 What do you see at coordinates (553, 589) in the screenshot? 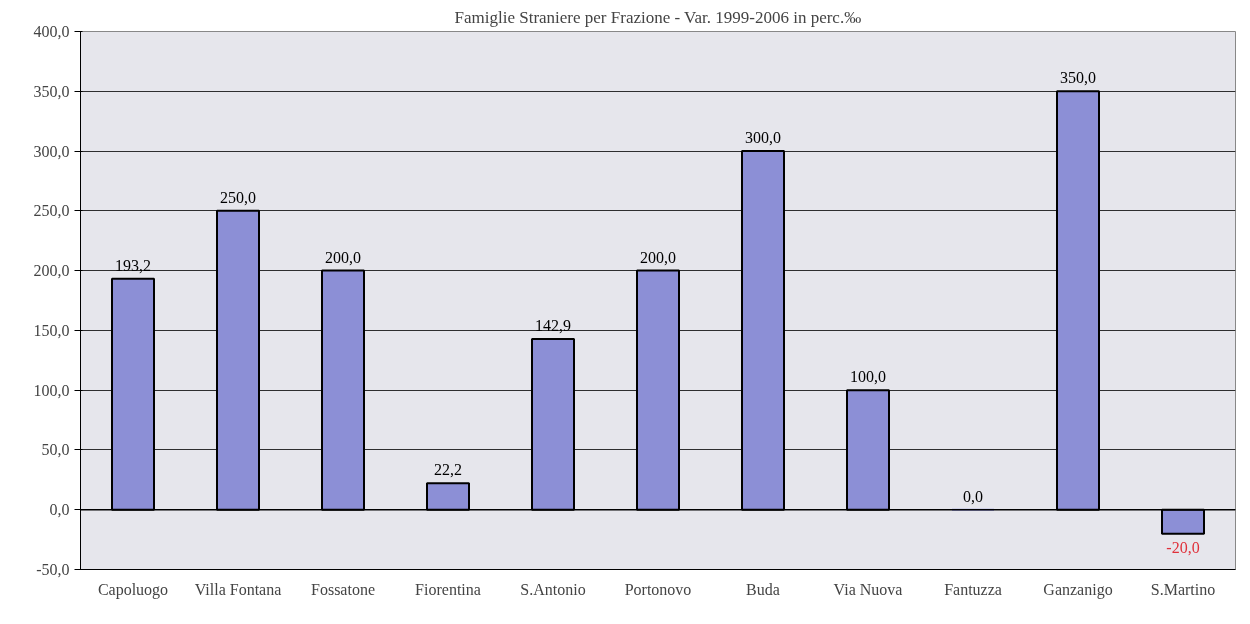
I see `x-tick-label: S.Antonio` at bounding box center [553, 589].